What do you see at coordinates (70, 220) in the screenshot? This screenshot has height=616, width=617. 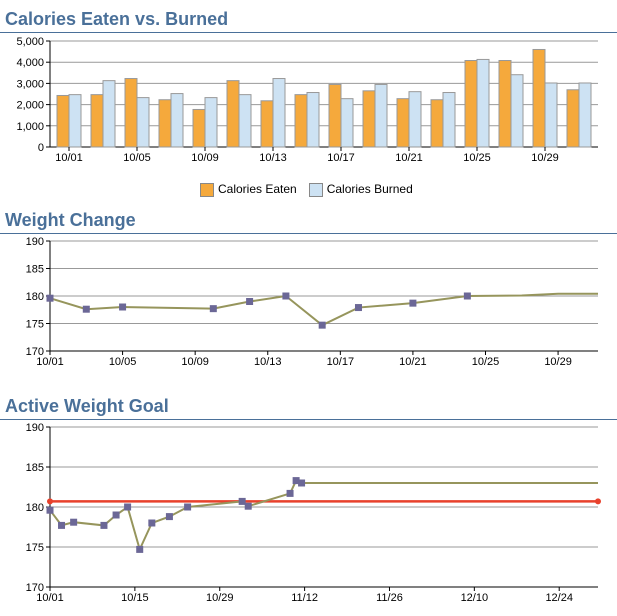 I see `chart-title-weight-change: Weight Change` at bounding box center [70, 220].